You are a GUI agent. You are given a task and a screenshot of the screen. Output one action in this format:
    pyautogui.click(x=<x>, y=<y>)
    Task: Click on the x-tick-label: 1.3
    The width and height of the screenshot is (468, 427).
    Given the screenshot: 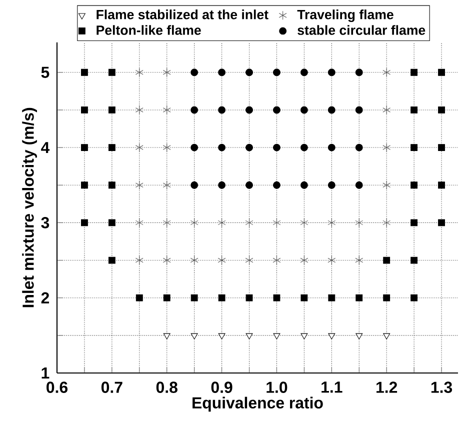 What is the action you would take?
    pyautogui.click(x=441, y=387)
    